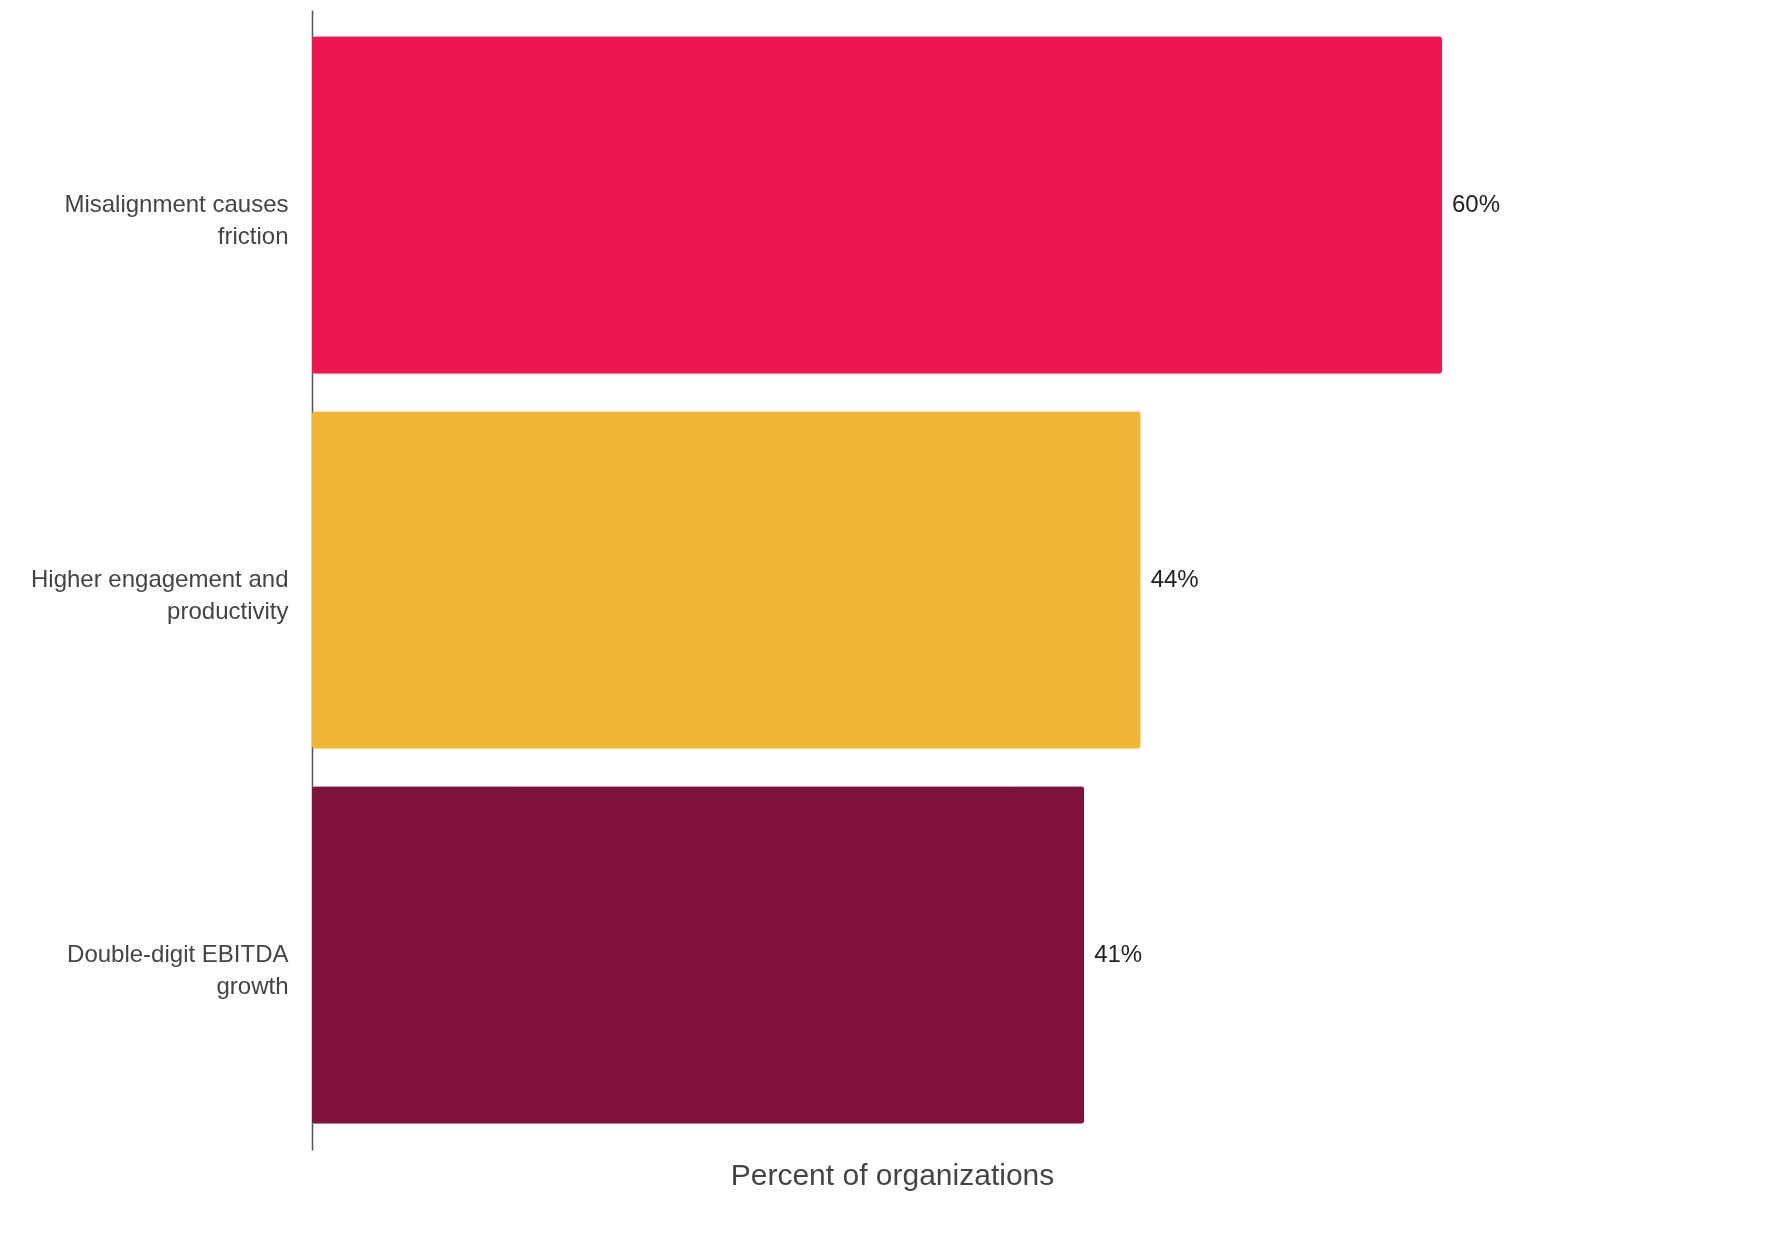 The image size is (1768, 1260). I want to click on data-label: 41%, so click(1118, 953).